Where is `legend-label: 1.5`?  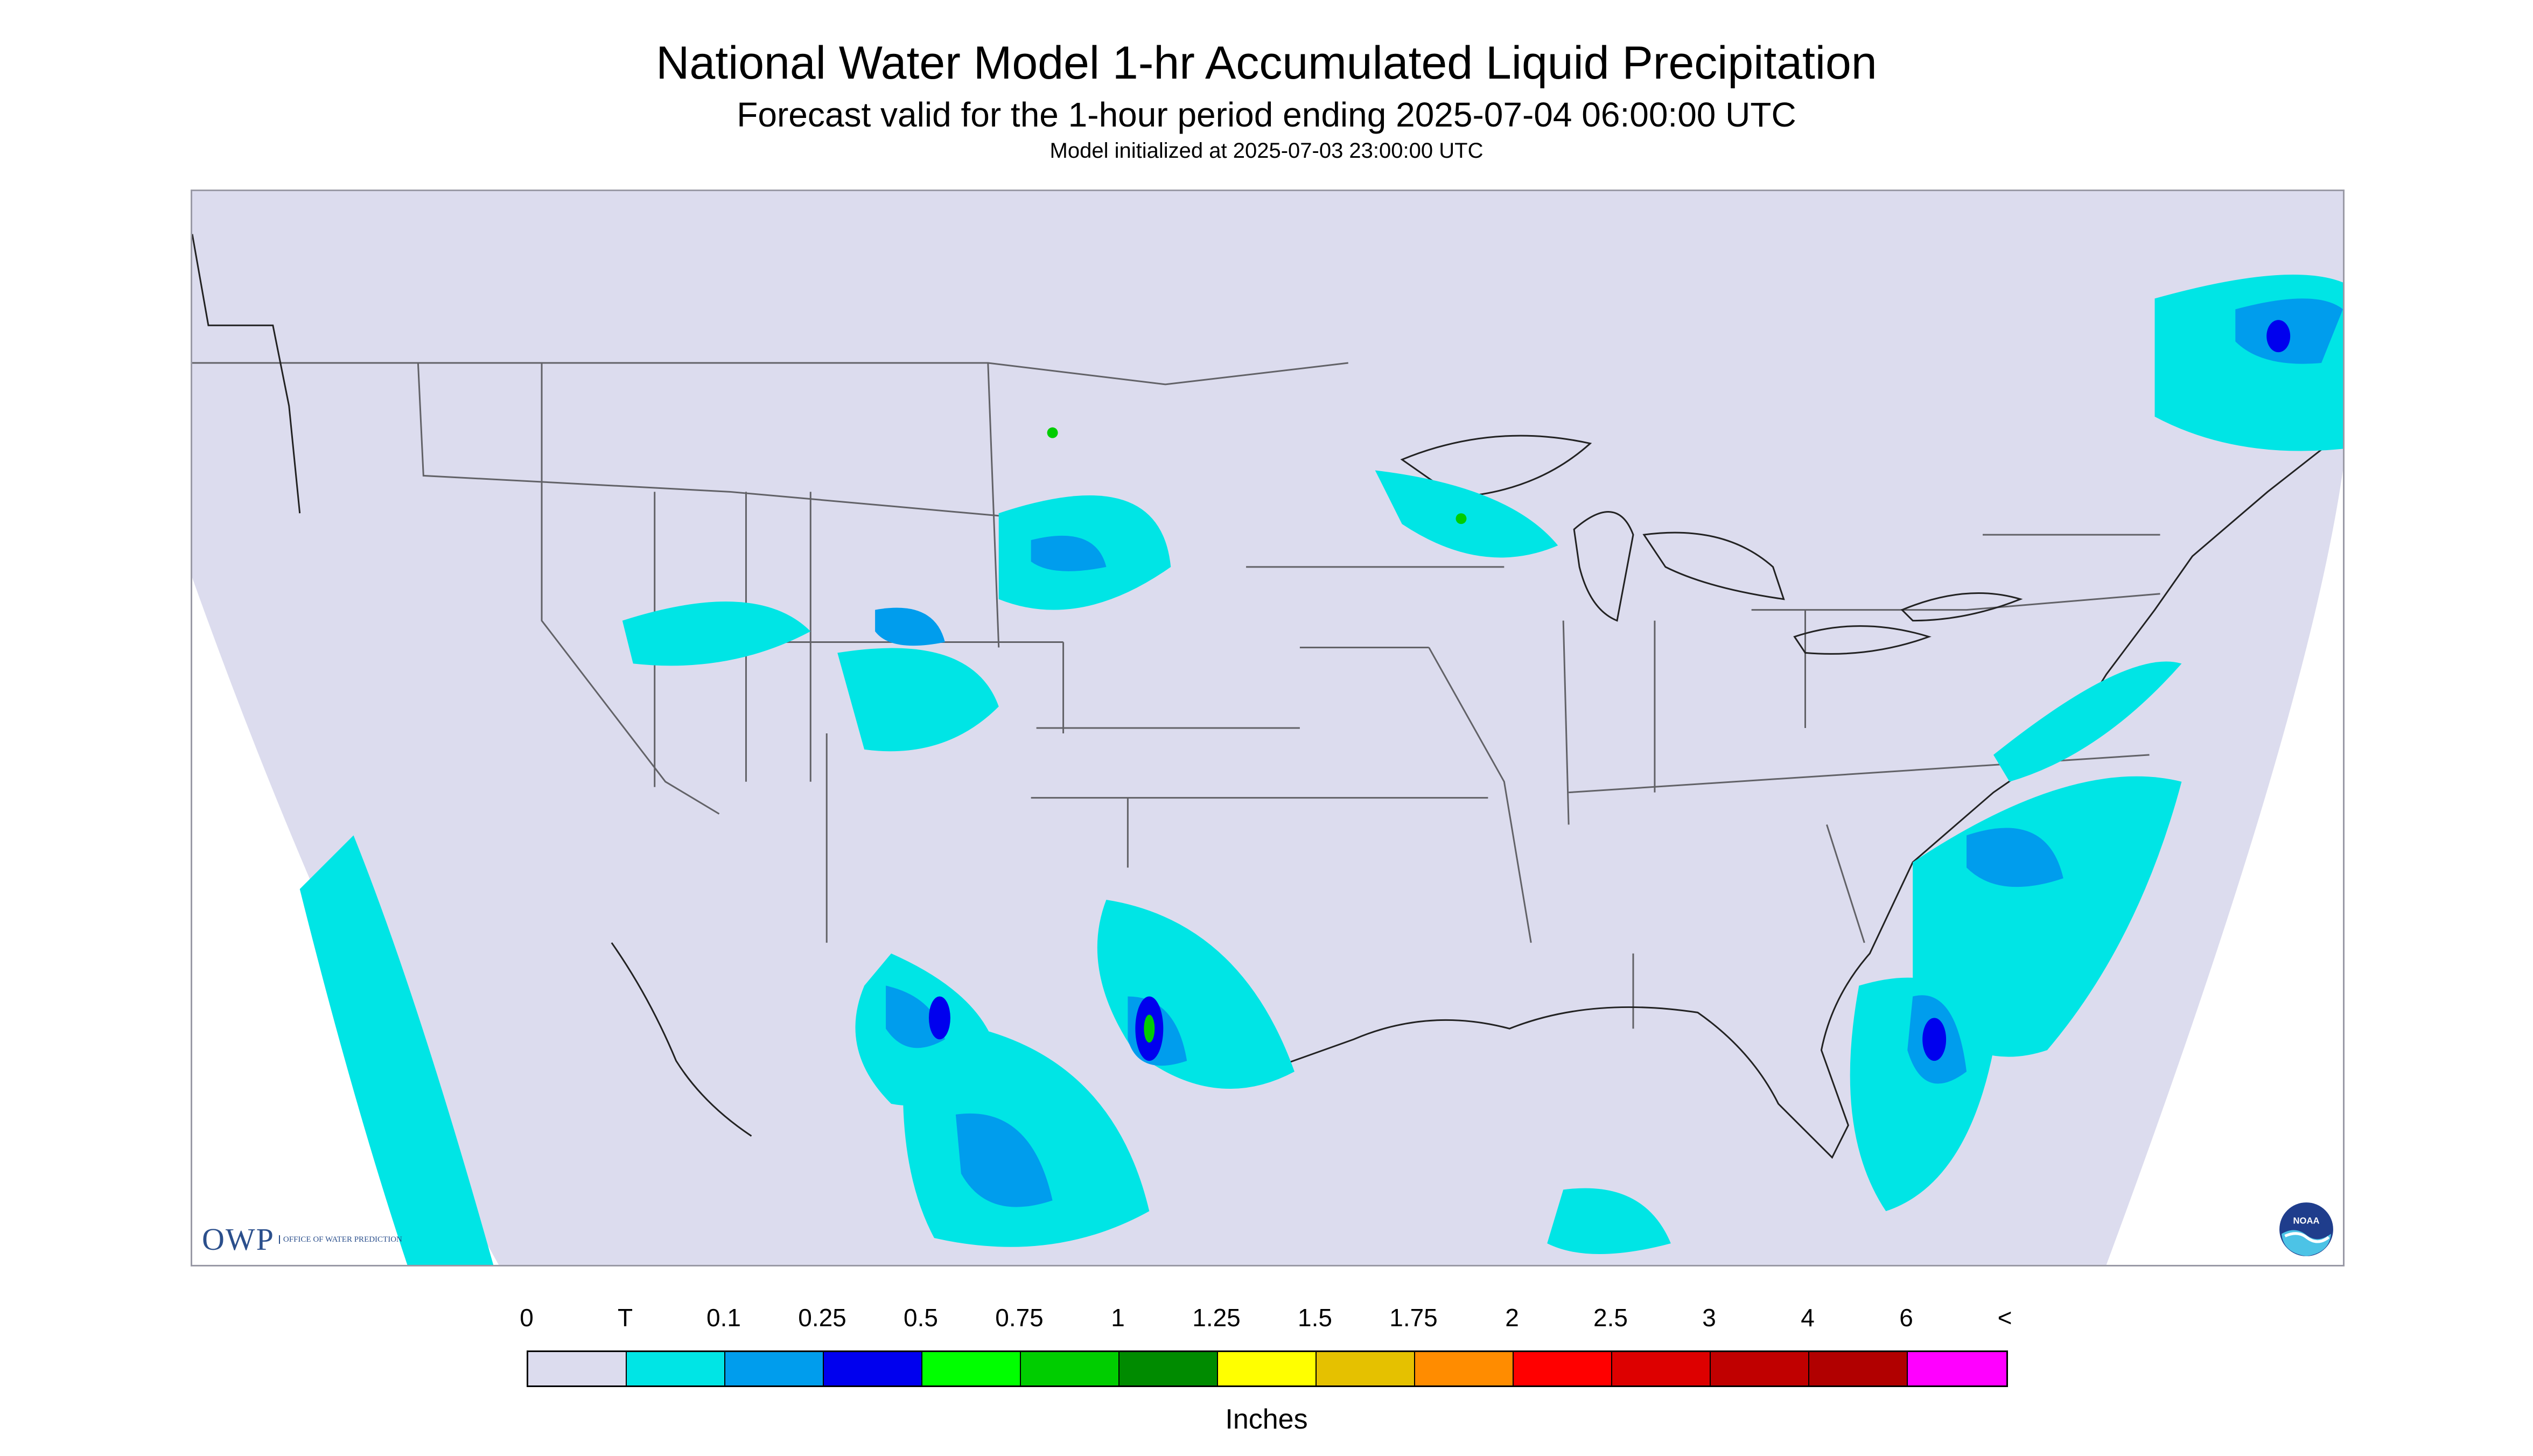 legend-label: 1.5 is located at coordinates (1315, 1318).